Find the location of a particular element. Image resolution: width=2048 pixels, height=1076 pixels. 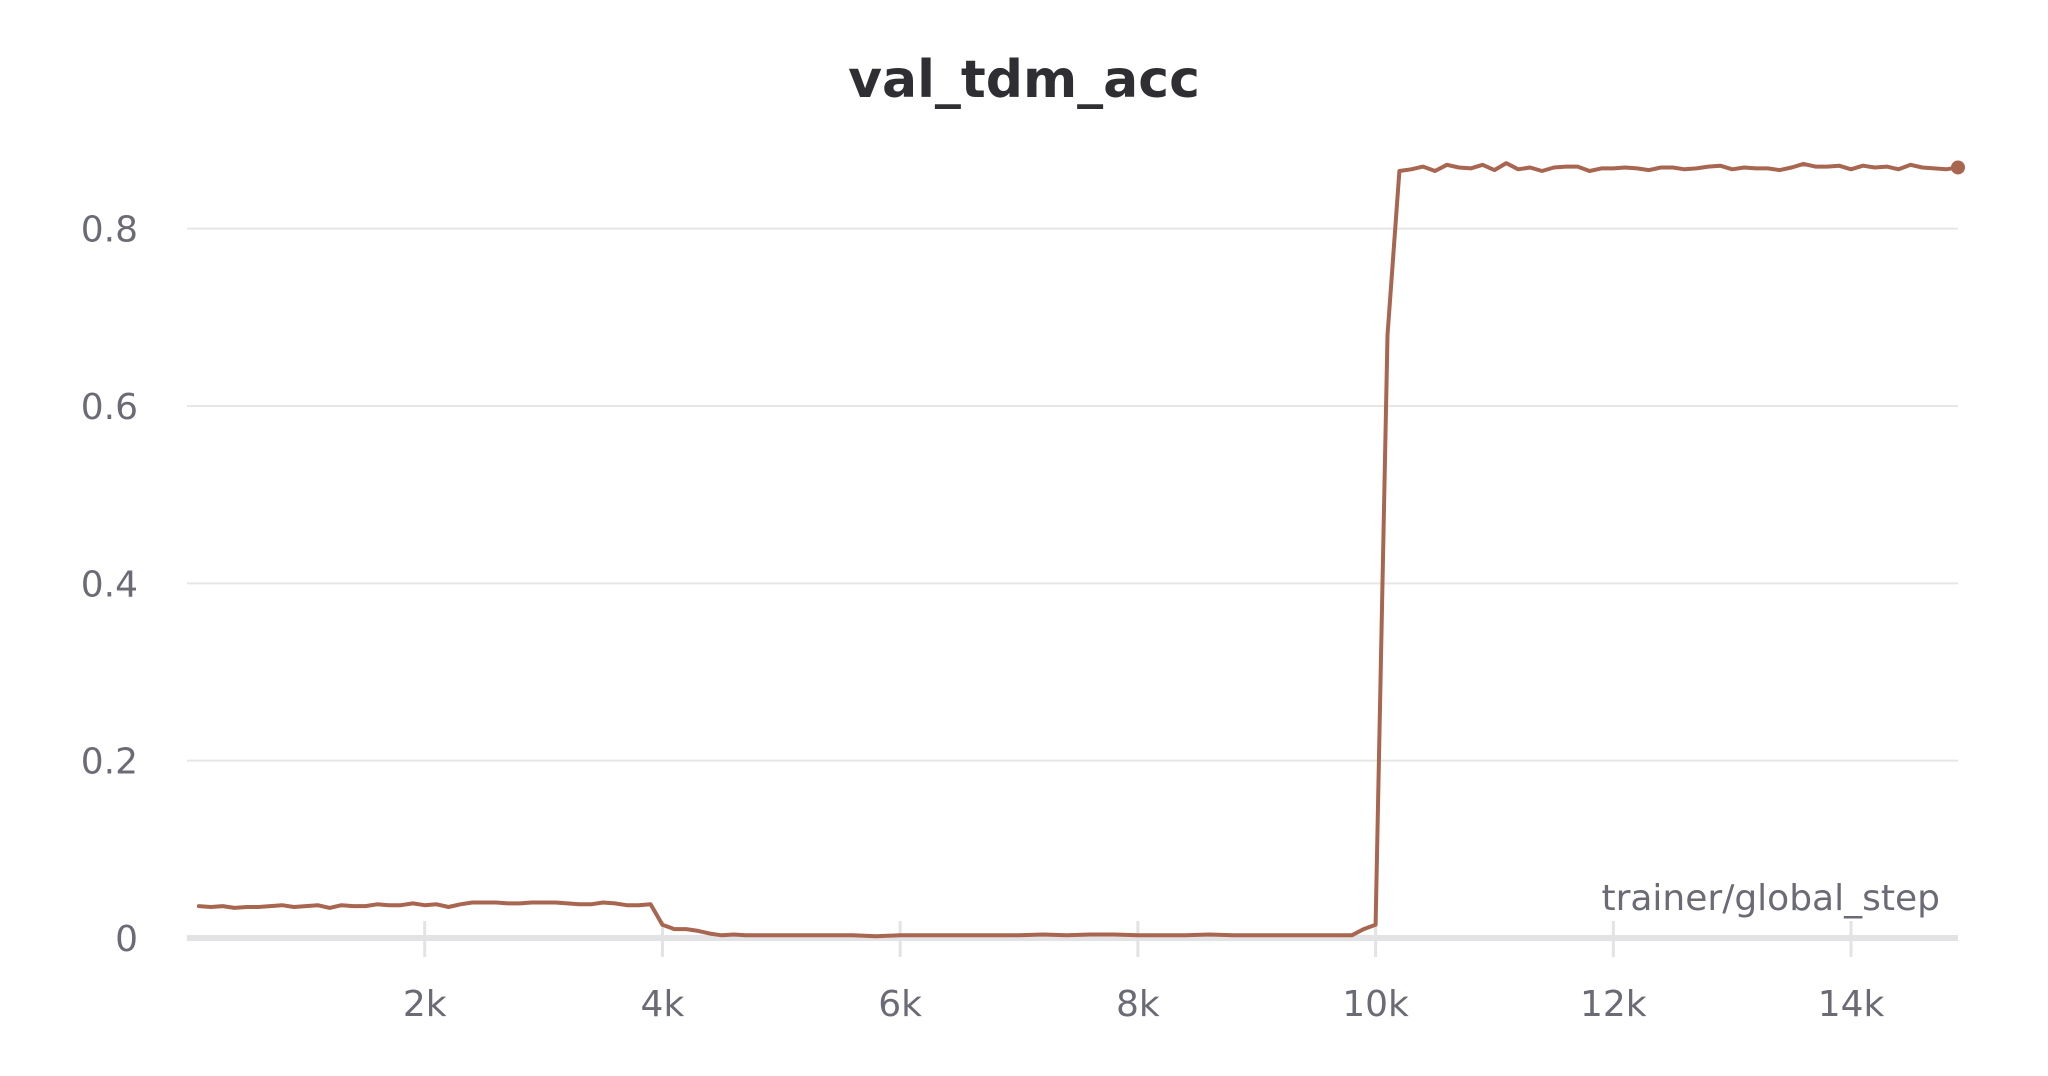

chart-title: val_tdm_acc is located at coordinates (1024, 80).